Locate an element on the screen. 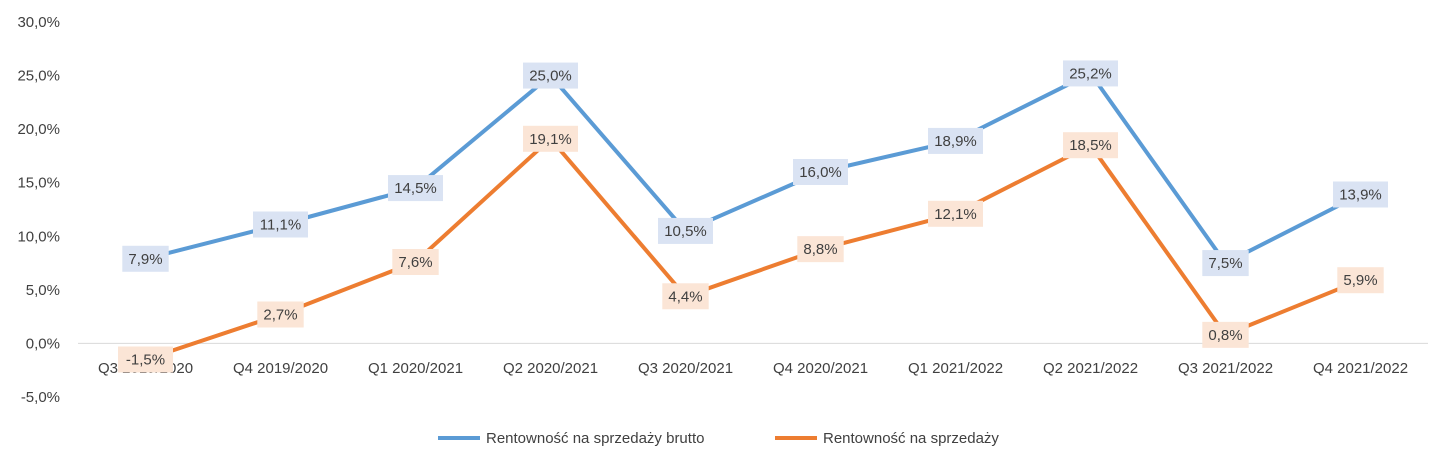 Image resolution: width=1451 pixels, height=473 pixels. data-label: 5,9% is located at coordinates (1360, 280).